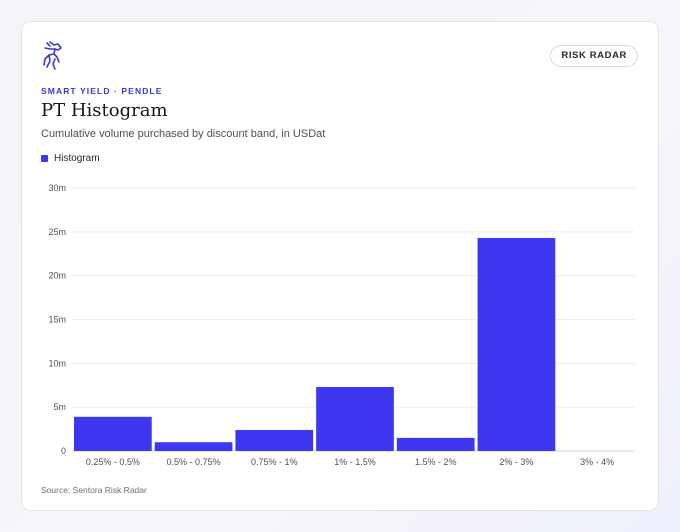 This screenshot has height=532, width=680. Describe the element at coordinates (594, 56) in the screenshot. I see `risk-radar-badge: RISK RADAR` at that location.